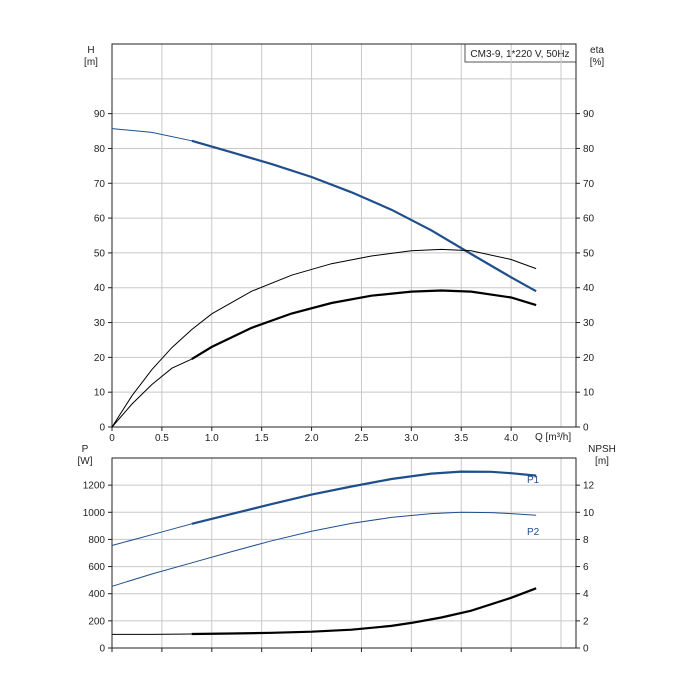 This screenshot has height=700, width=700. Describe the element at coordinates (589, 219) in the screenshot. I see `top-right-tick-label: 60` at that location.